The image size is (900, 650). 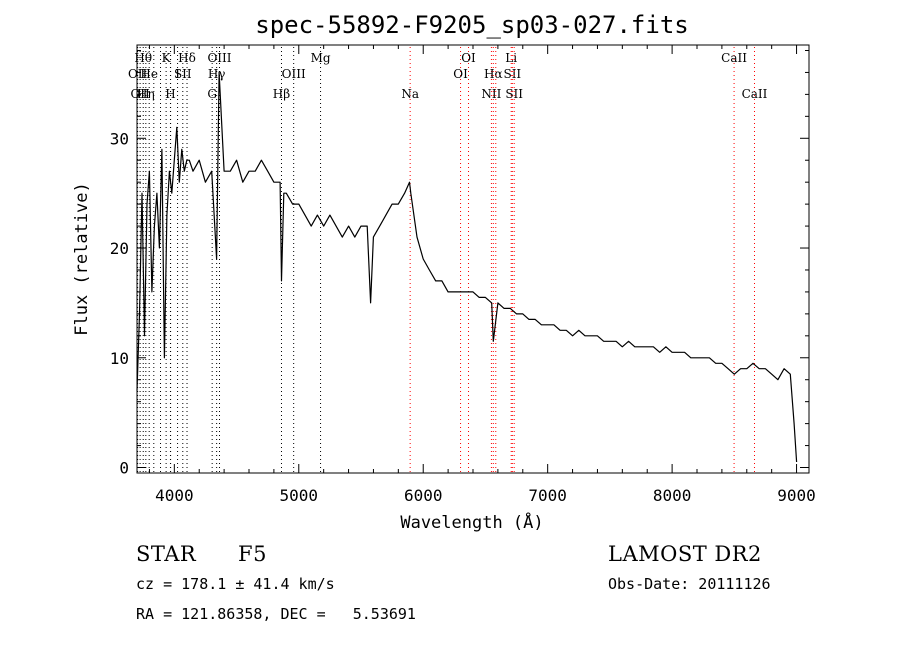 I want to click on line-marker-label-22: NII, so click(x=491, y=94).